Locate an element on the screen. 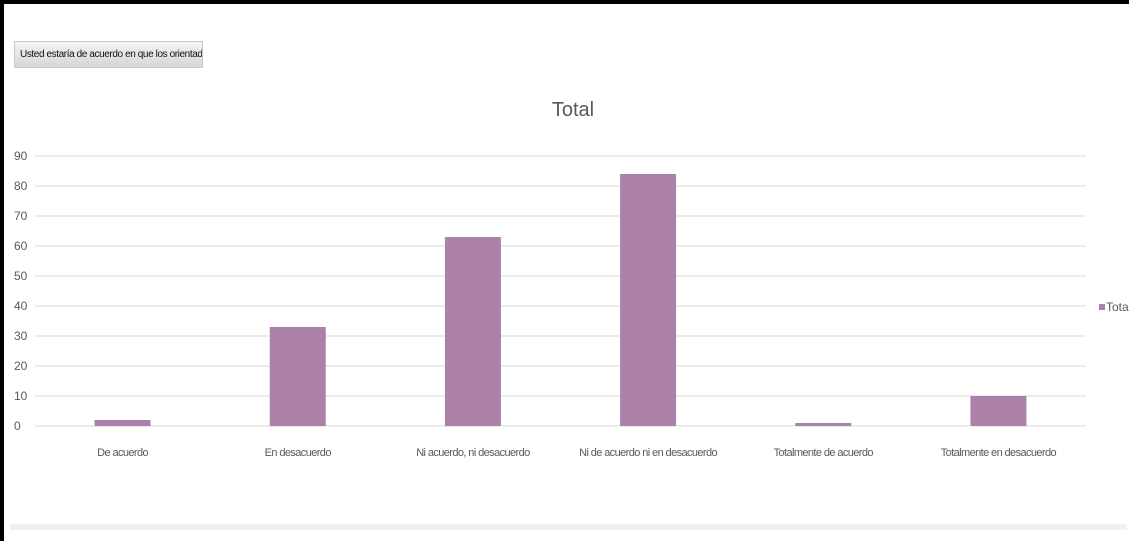 Image resolution: width=1129 pixels, height=541 pixels. y-tick-label: 20 is located at coordinates (21, 366).